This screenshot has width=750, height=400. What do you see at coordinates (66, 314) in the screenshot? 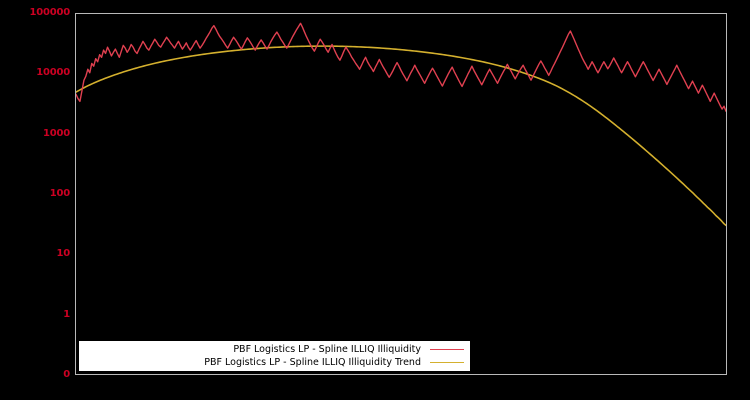
I see `y-tick-1: 1` at bounding box center [66, 314].